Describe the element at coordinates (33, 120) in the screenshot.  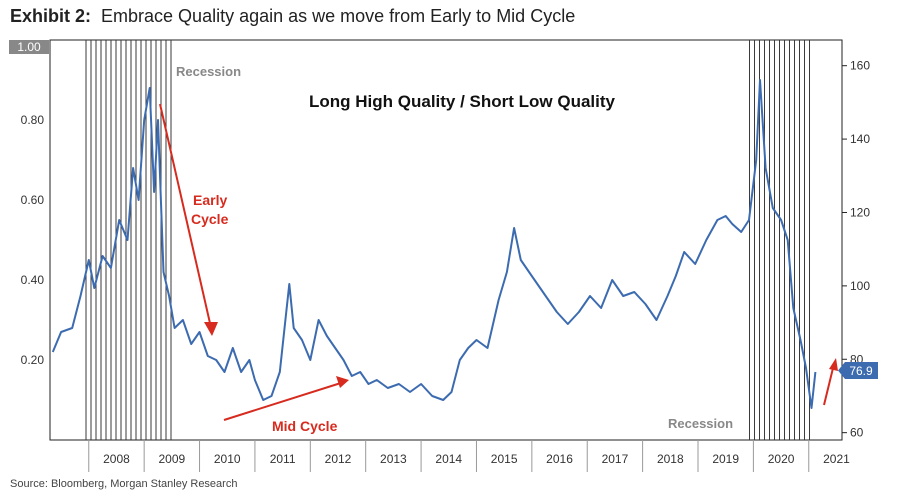
I see `y-left-tick-label: 0.80` at that location.